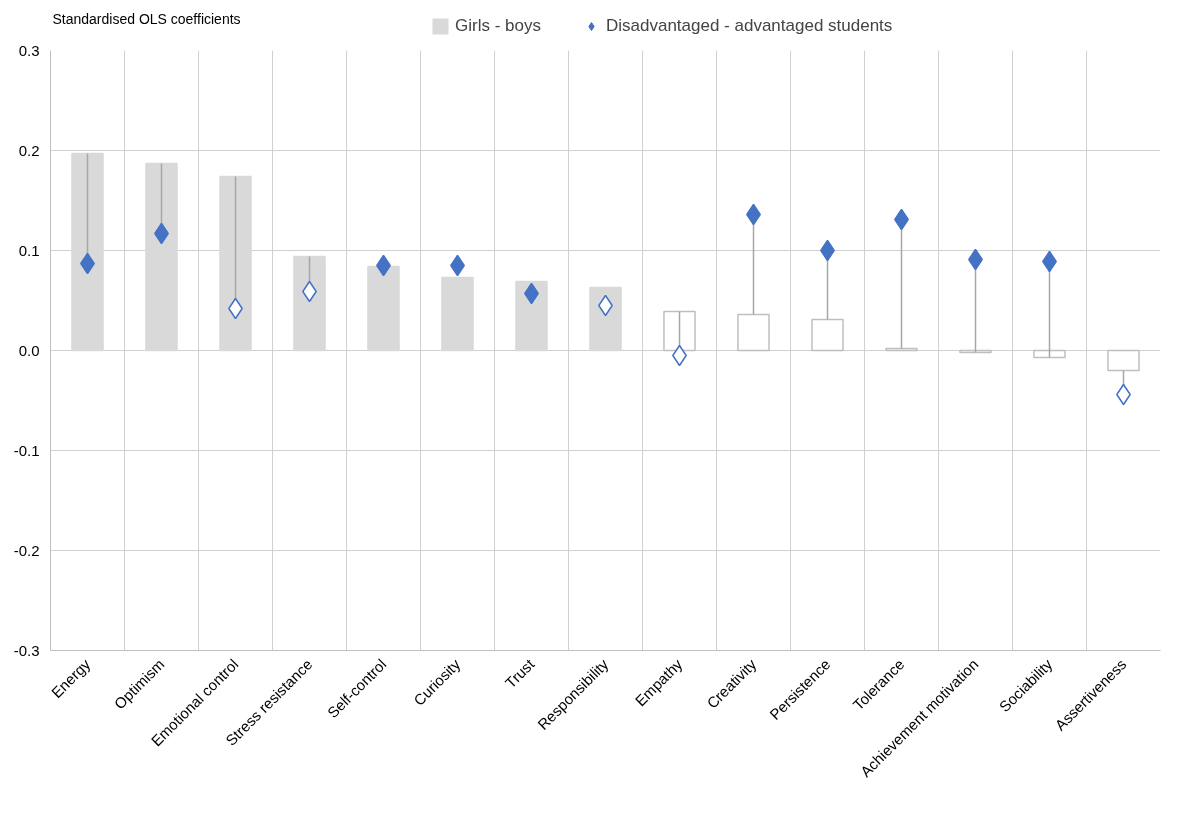 This screenshot has height=838, width=1198. Describe the element at coordinates (26, 450) in the screenshot. I see `y-tick-label: -0.1` at that location.